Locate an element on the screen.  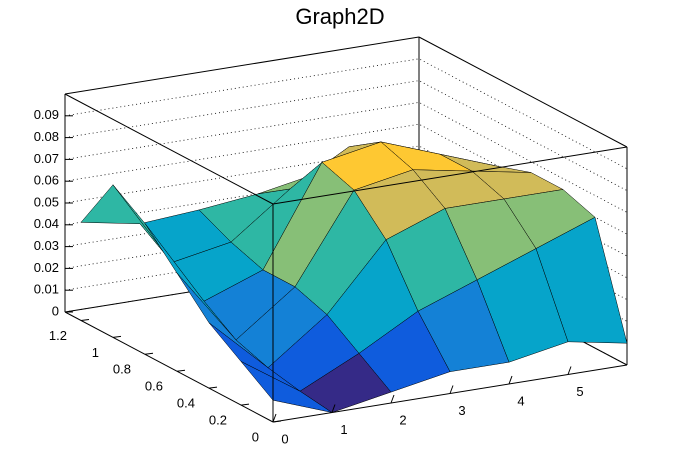
z-tick-label: 0.04 is located at coordinates (46, 223).